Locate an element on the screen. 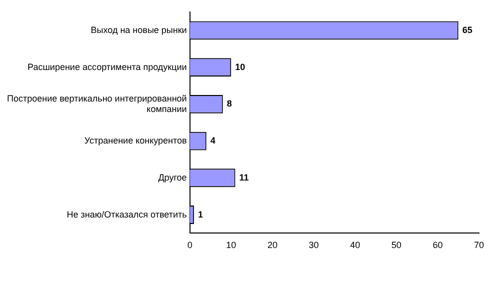 This screenshot has height=294, width=491. y-tick-label: Построение вертикально интегрированной компании is located at coordinates (96, 103).